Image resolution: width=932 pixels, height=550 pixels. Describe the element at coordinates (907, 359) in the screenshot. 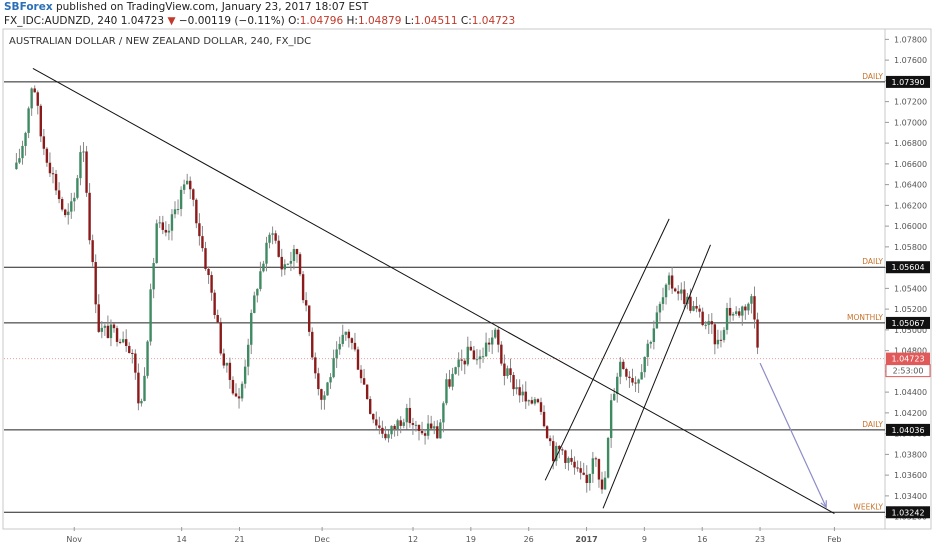

I see `last-price-label: 1.04723` at that location.